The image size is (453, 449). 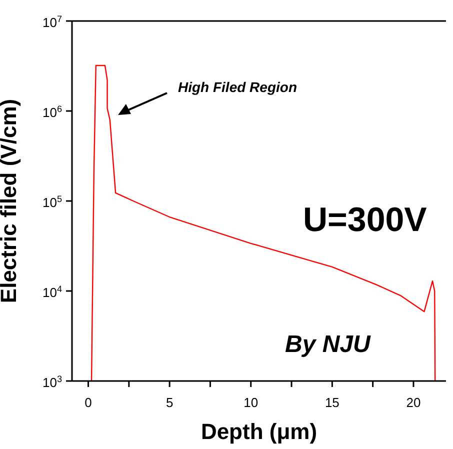 What do you see at coordinates (332, 402) in the screenshot?
I see `x-tick-label: 15` at bounding box center [332, 402].